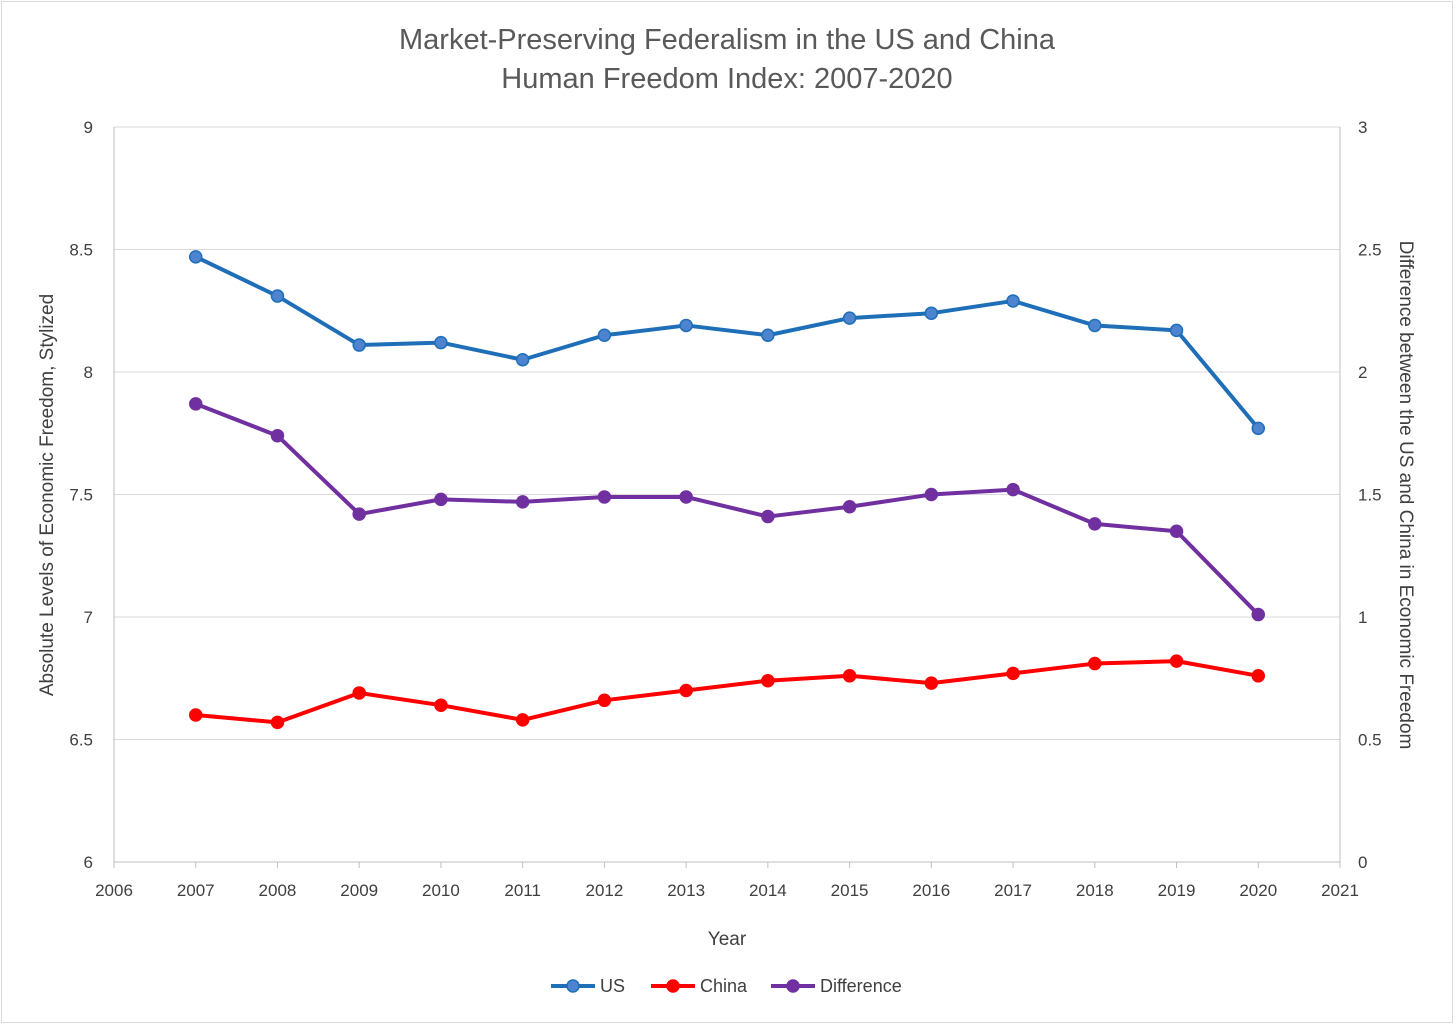  I want to click on x-tick-label: 2017, so click(1013, 890).